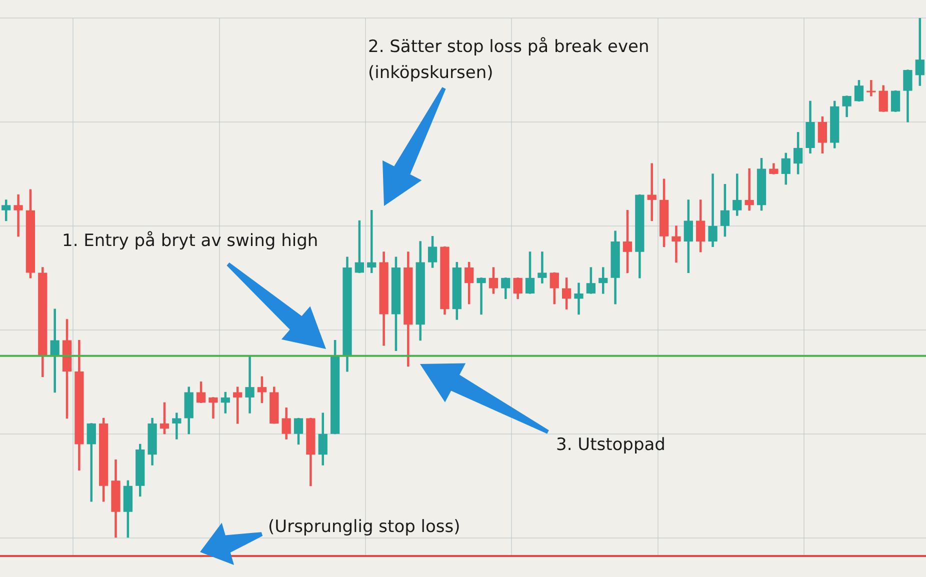 Image resolution: width=926 pixels, height=577 pixels. I want to click on annotation: 1. Entry på bryt av swing high, so click(191, 241).